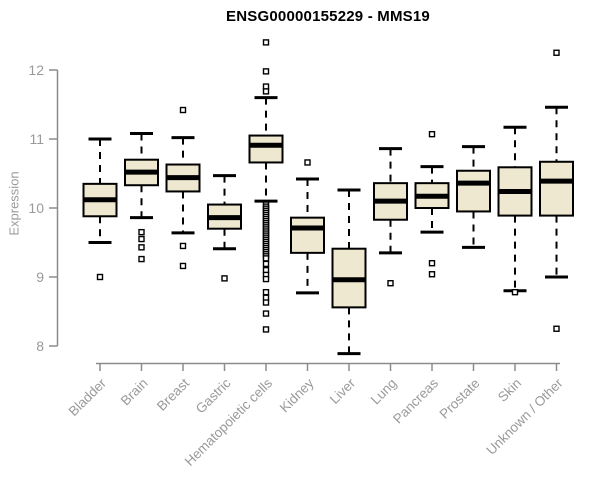 The width and height of the screenshot is (600, 500). Describe the element at coordinates (213, 395) in the screenshot. I see `x-tick-label: Gastric` at that location.